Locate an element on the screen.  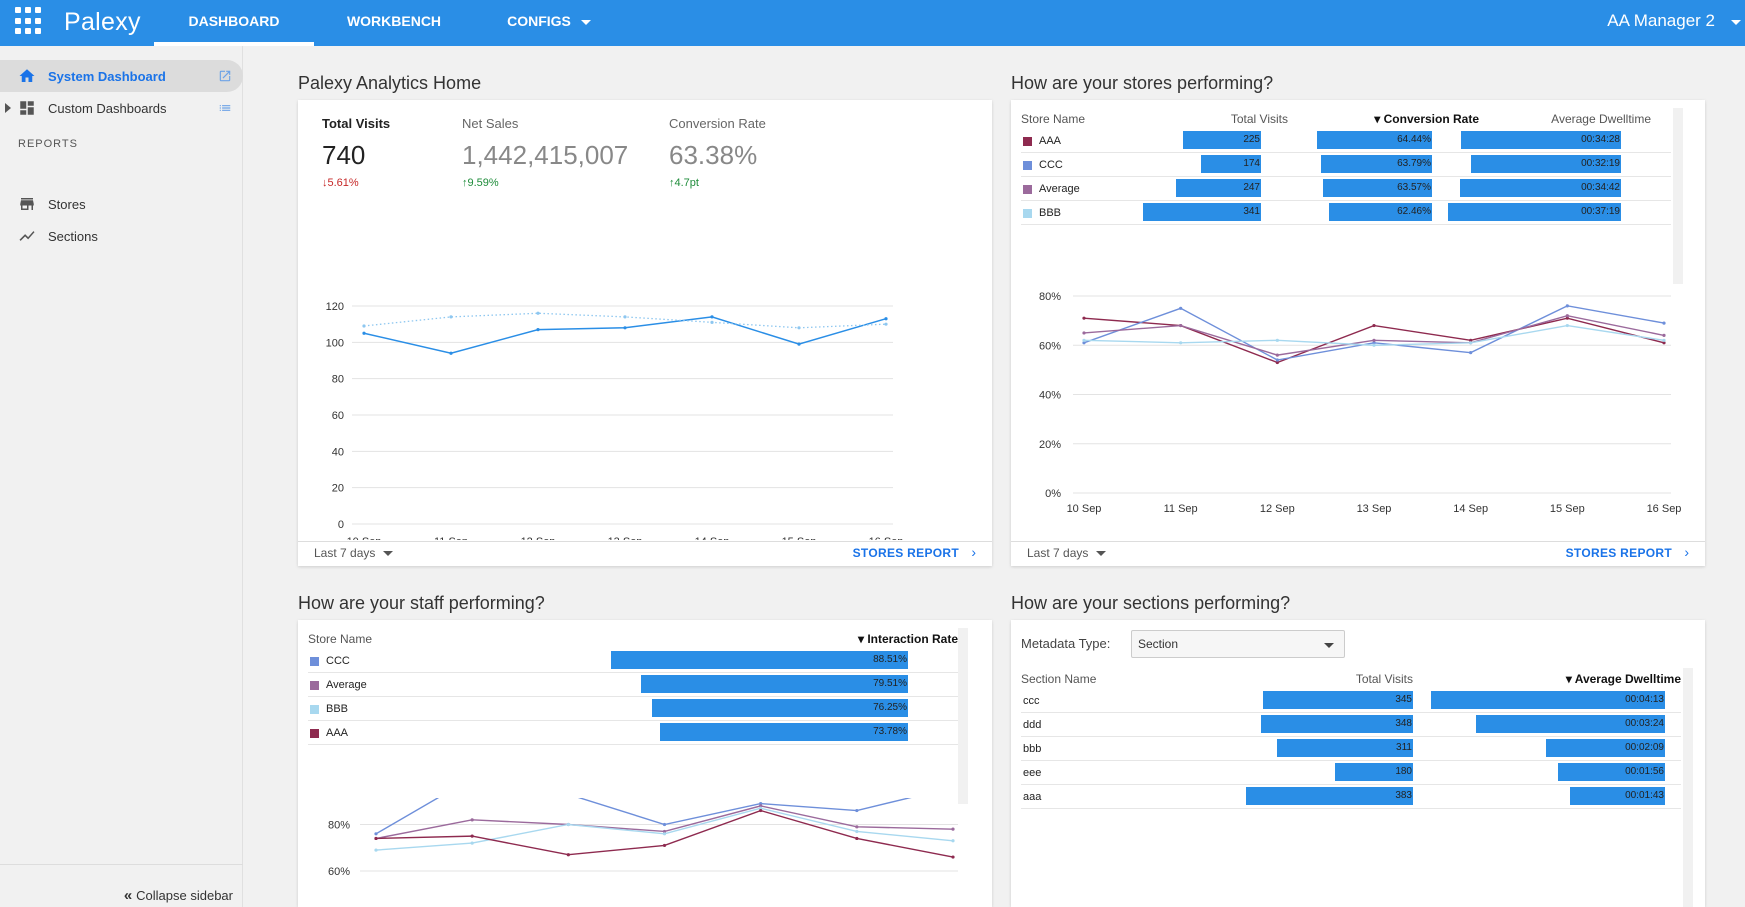
collapse-sidebar-button: «Collapse sidebar is located at coordinates (121, 885).